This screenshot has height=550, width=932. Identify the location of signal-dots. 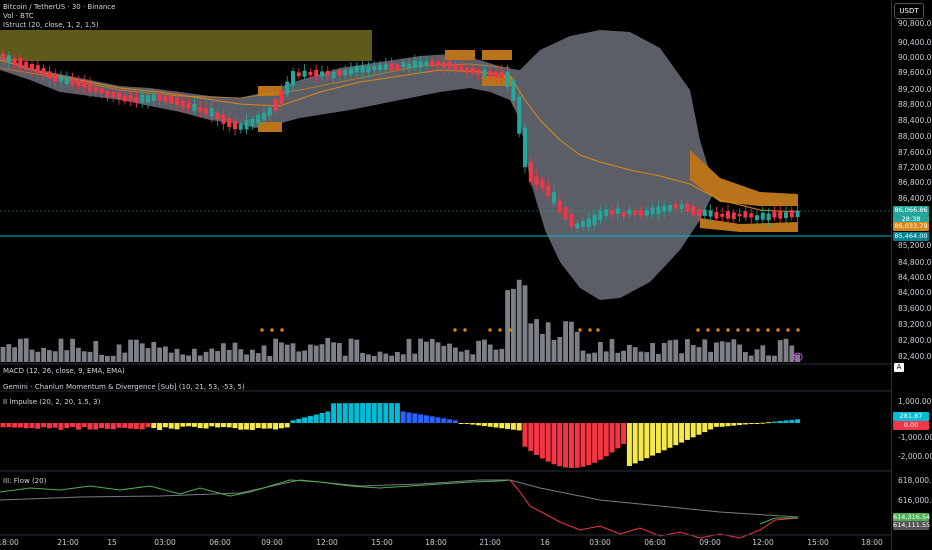
(531, 345).